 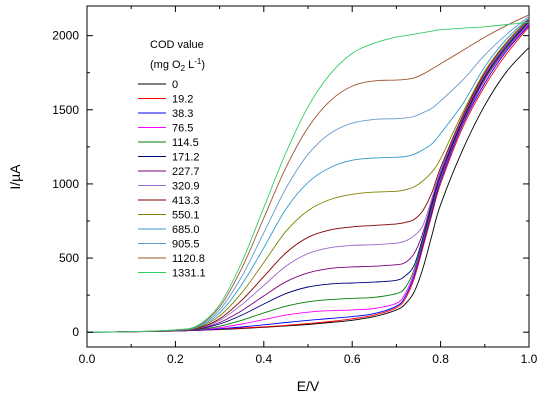 What do you see at coordinates (65, 184) in the screenshot?
I see `y-tick-label: 1000` at bounding box center [65, 184].